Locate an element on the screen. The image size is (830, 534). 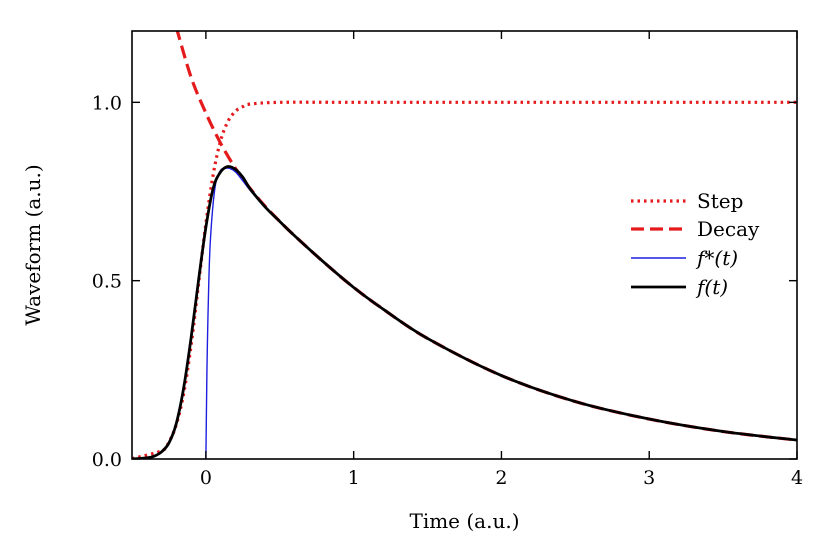
y-axis-label: Waveform (a.u.) is located at coordinates (33, 244).